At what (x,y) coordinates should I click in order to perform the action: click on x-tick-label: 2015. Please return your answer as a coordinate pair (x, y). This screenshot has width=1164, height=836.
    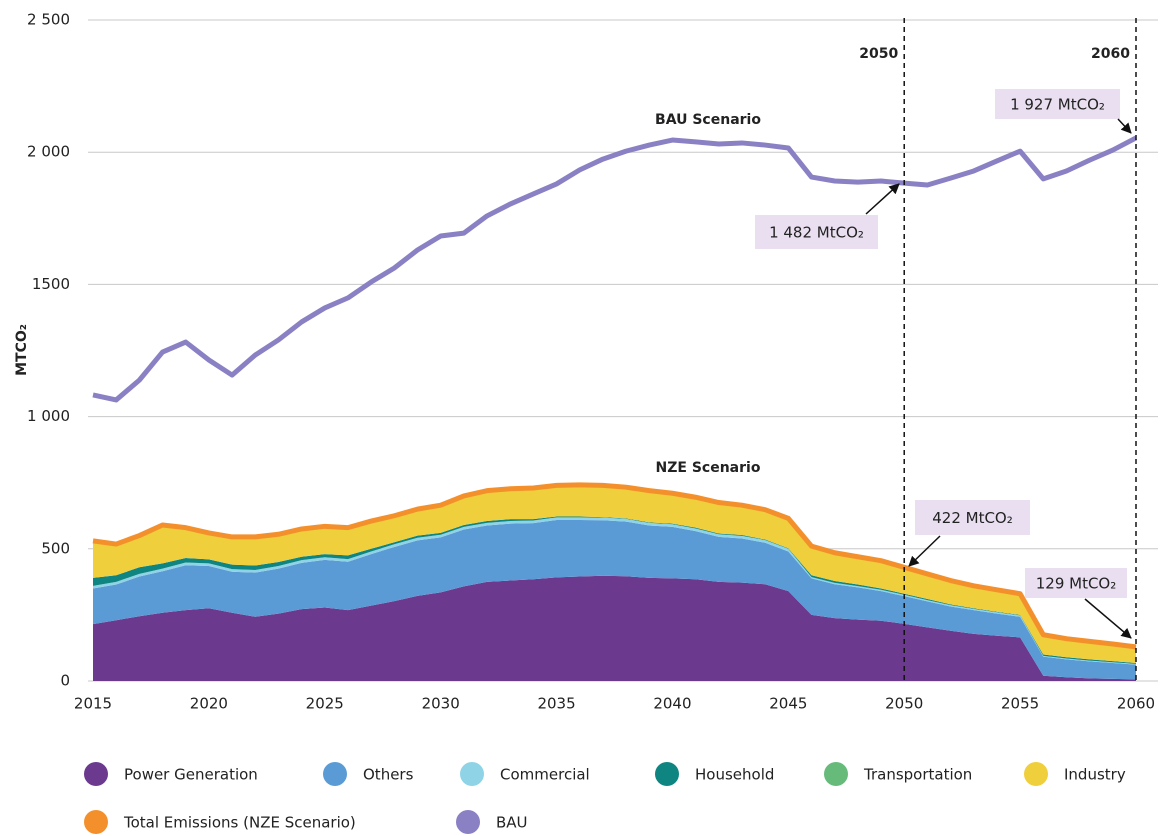
    Looking at the image, I should click on (93, 704).